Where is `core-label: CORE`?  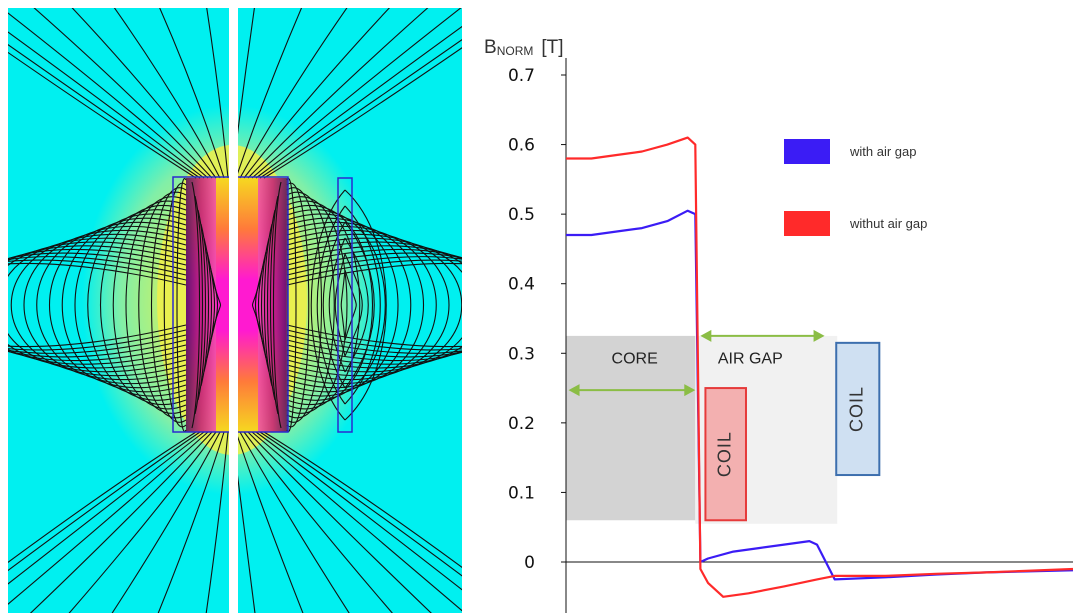 core-label: CORE is located at coordinates (635, 359).